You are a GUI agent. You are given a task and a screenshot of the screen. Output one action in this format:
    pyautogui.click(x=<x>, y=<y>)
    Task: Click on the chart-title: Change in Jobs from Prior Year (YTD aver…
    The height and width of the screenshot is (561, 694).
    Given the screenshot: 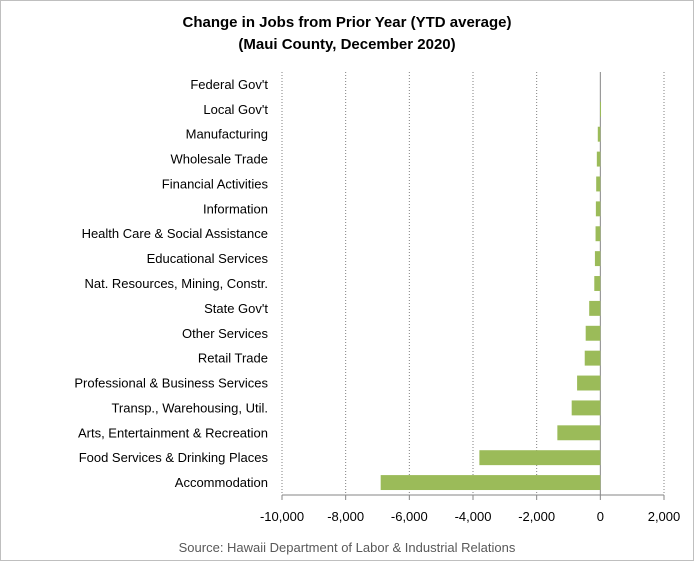 What is the action you would take?
    pyautogui.click(x=347, y=34)
    